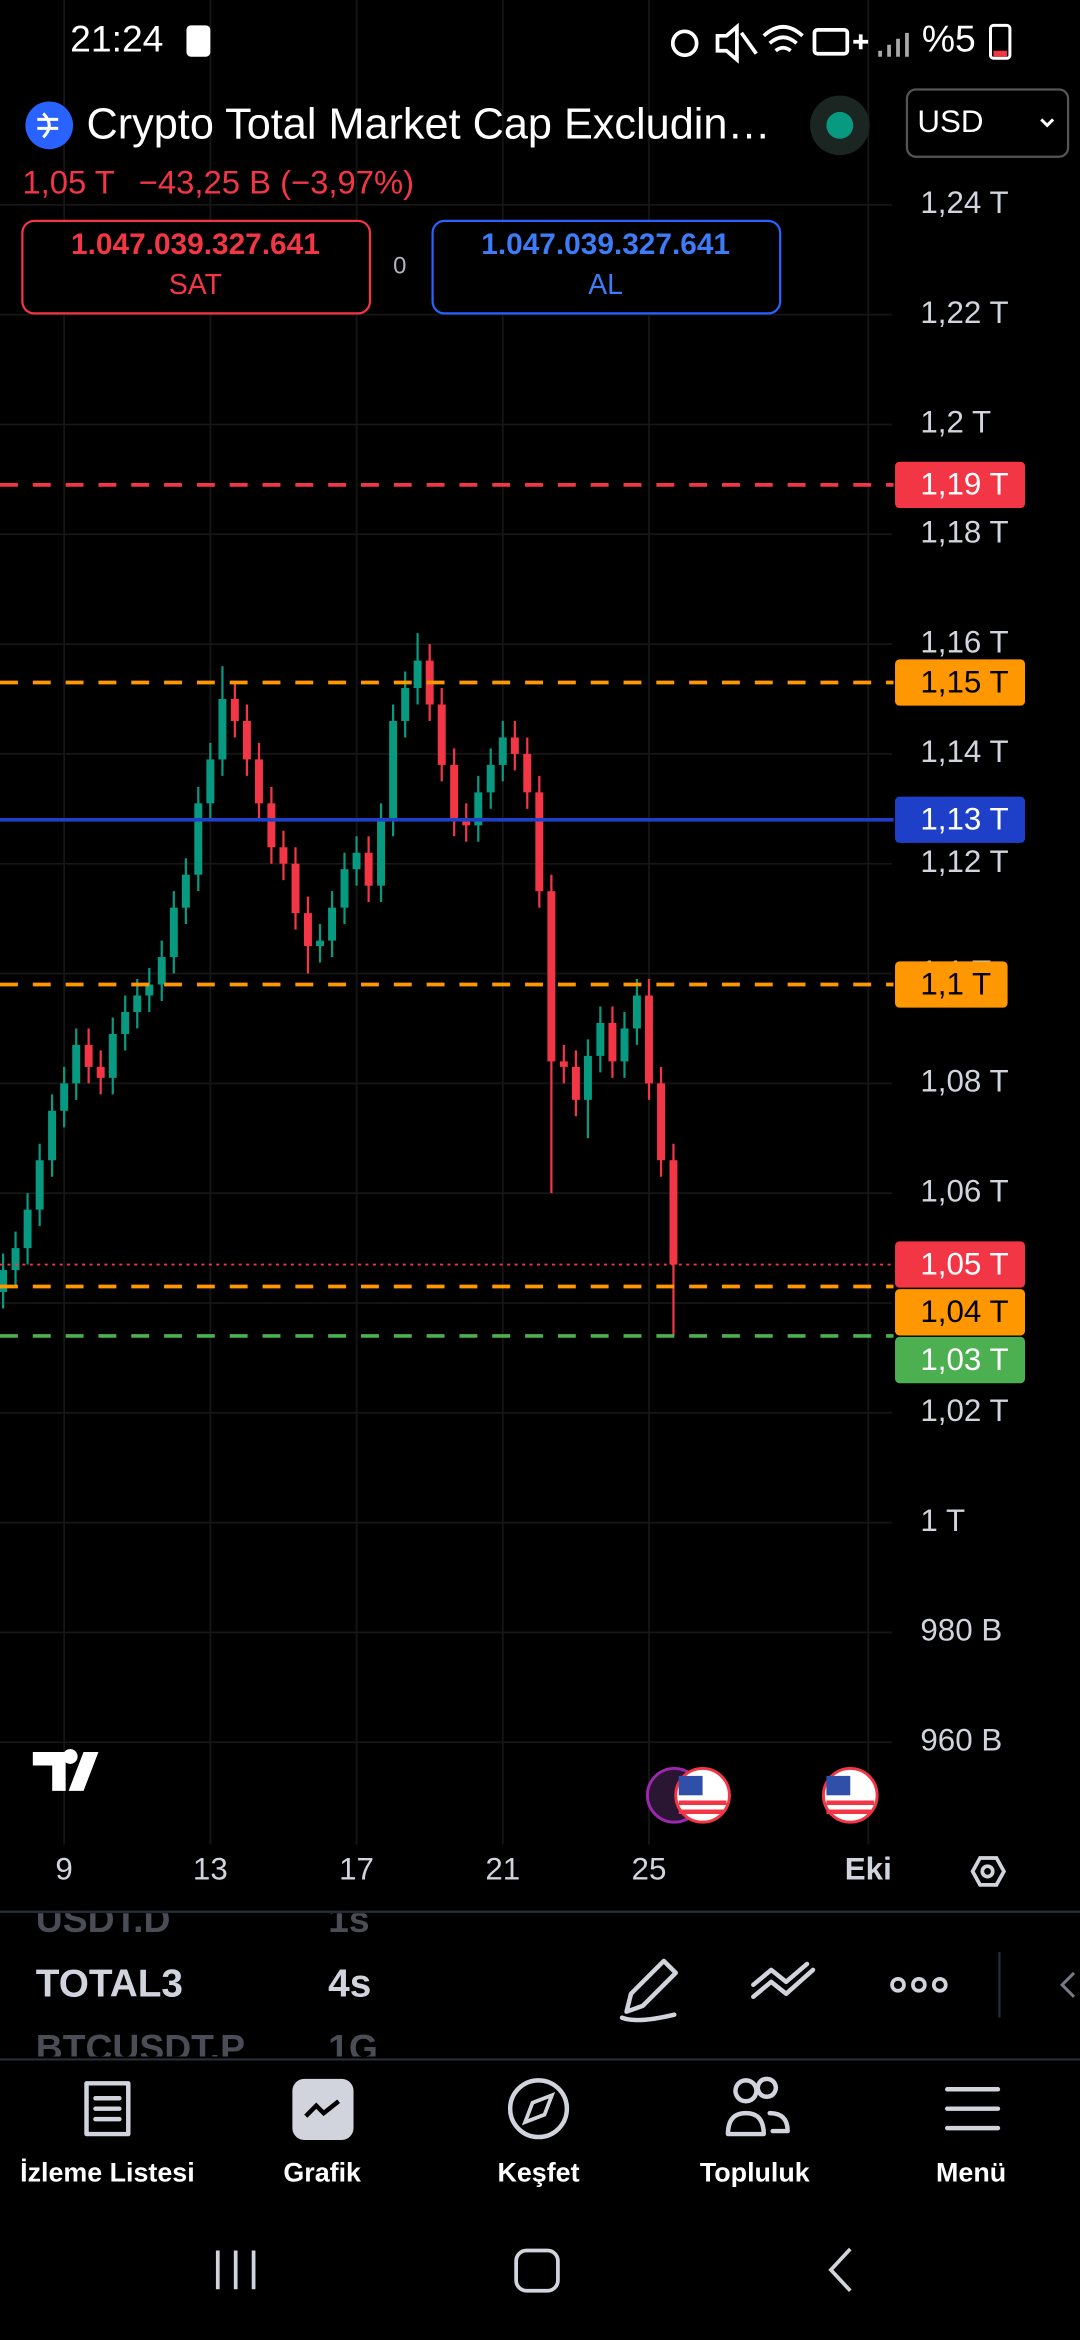 The height and width of the screenshot is (2340, 1080). What do you see at coordinates (648, 1990) in the screenshot?
I see `drawing-tool` at bounding box center [648, 1990].